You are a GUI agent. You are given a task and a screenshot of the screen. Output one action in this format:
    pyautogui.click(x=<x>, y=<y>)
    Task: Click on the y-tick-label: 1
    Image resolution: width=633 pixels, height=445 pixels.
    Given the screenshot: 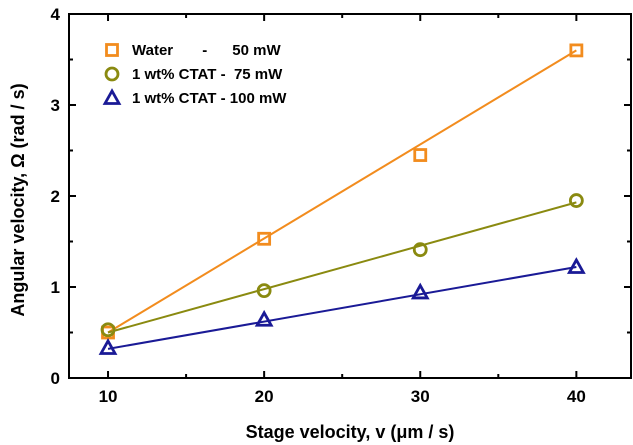 What is the action you would take?
    pyautogui.click(x=55, y=287)
    